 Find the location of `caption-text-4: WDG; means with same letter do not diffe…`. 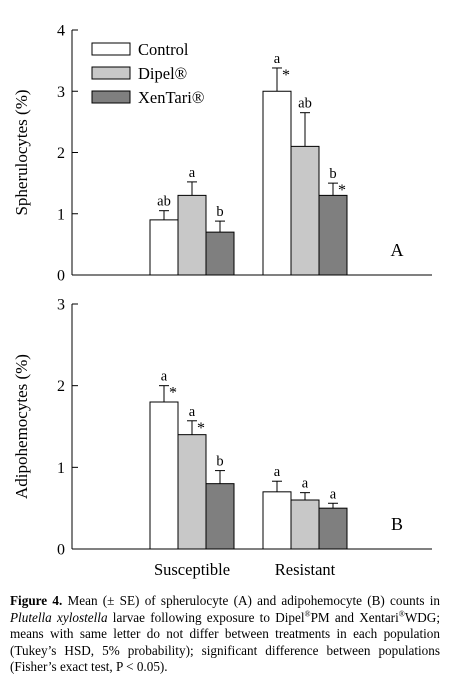

caption-text-4: WDG; means with same letter do not diffe… is located at coordinates (225, 642).